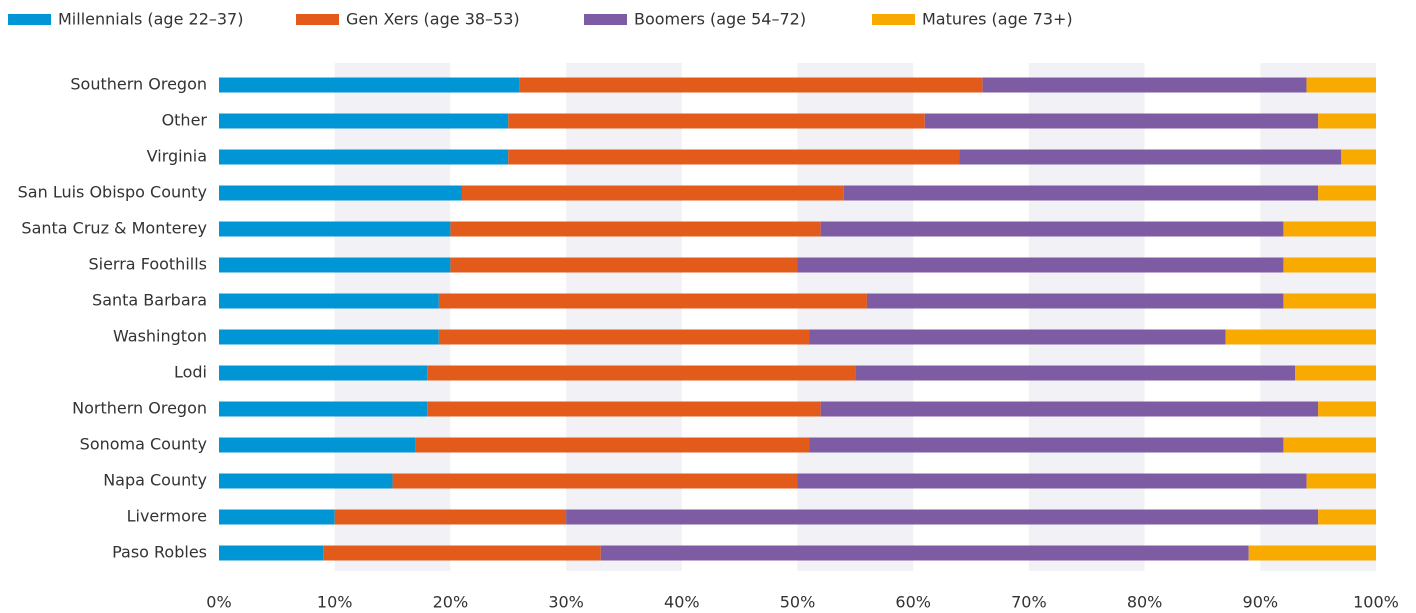 Image resolution: width=1416 pixels, height=613 pixels. Describe the element at coordinates (451, 602) in the screenshot. I see `x-tick-label: 20%` at that location.